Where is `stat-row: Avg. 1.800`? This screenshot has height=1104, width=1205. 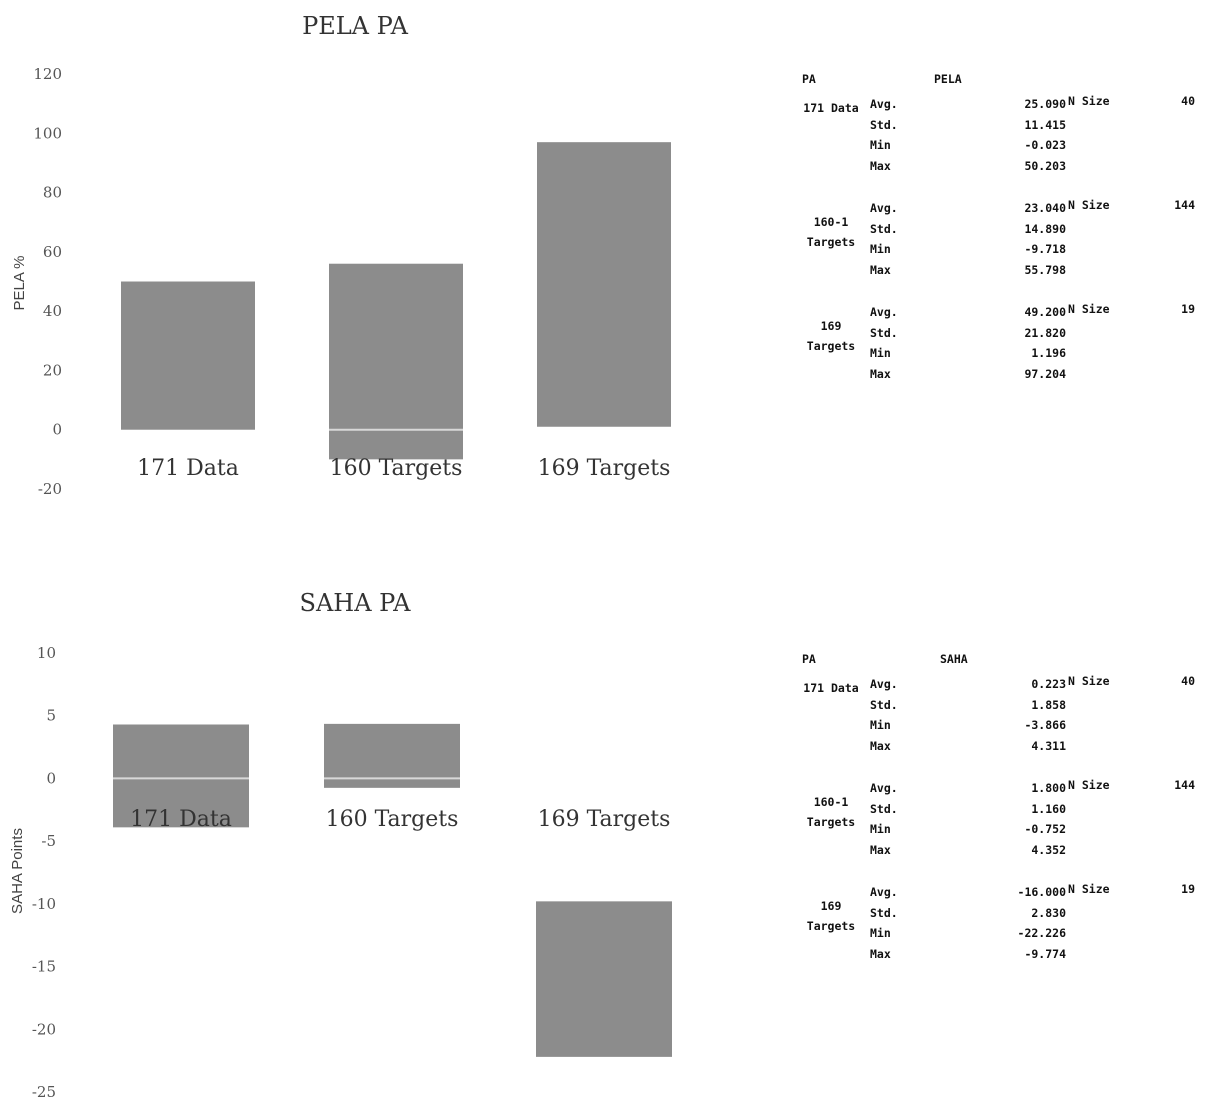
stat-row: Avg. 1.800 is located at coordinates (1035, 788).